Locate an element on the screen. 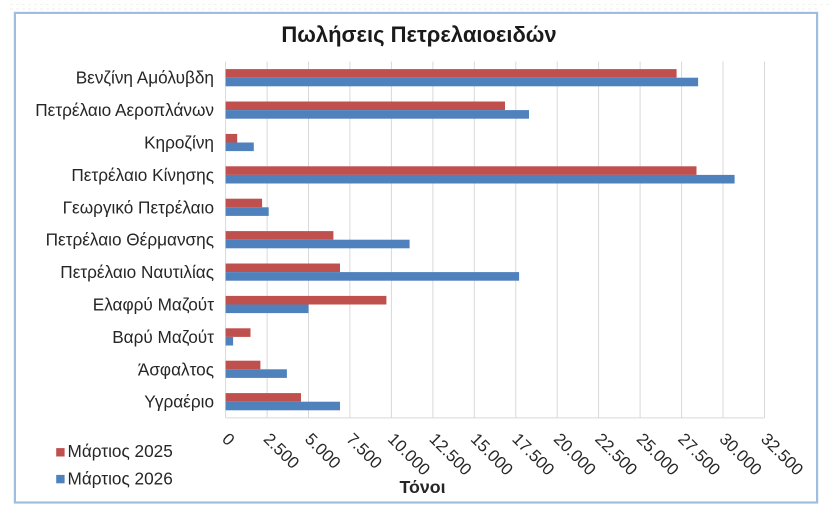 This screenshot has height=516, width=832. svg-text: Μάρτιος 2025 is located at coordinates (120, 451).